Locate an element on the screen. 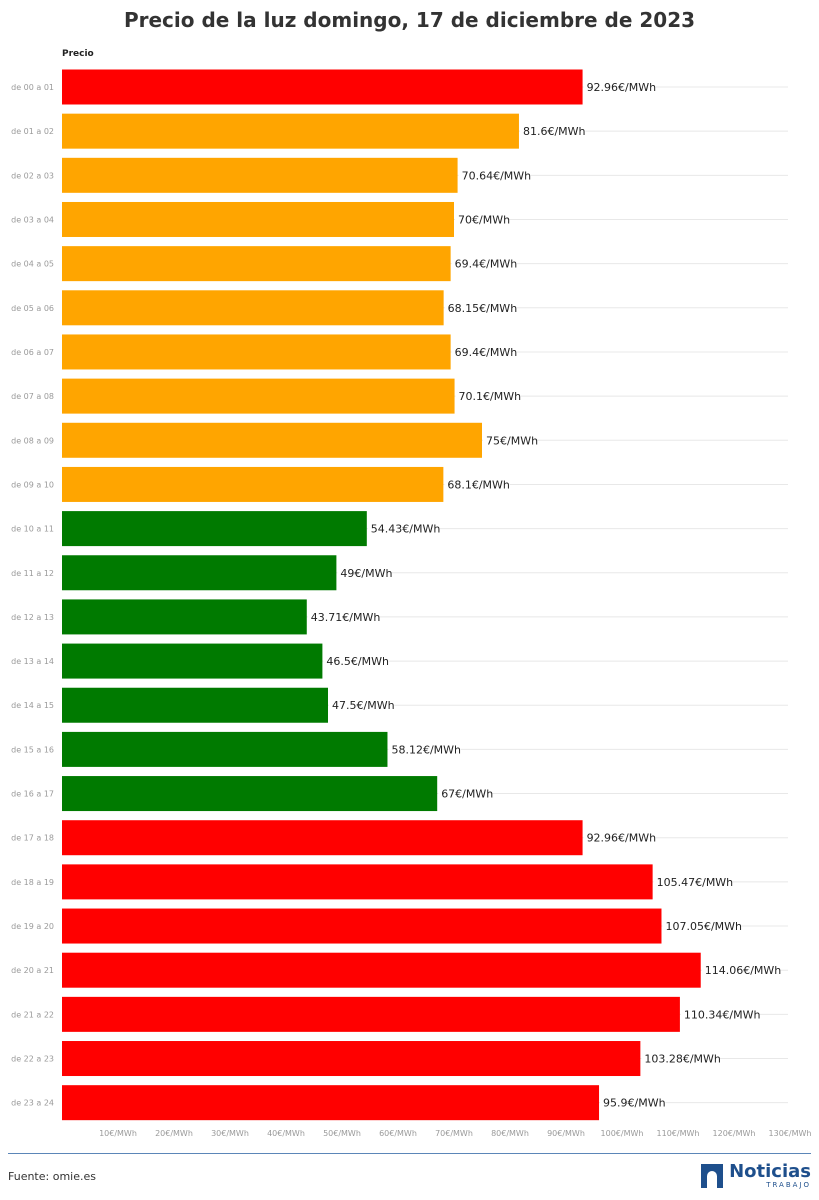 Image resolution: width=819 pixels, height=1200 pixels. data-label: 68.1€/MWh is located at coordinates (478, 484).